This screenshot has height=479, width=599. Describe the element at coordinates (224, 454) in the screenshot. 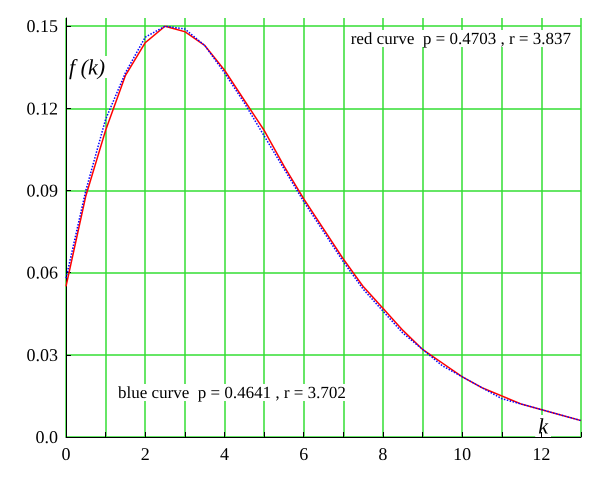

I see `x-tick-label: 4` at that location.